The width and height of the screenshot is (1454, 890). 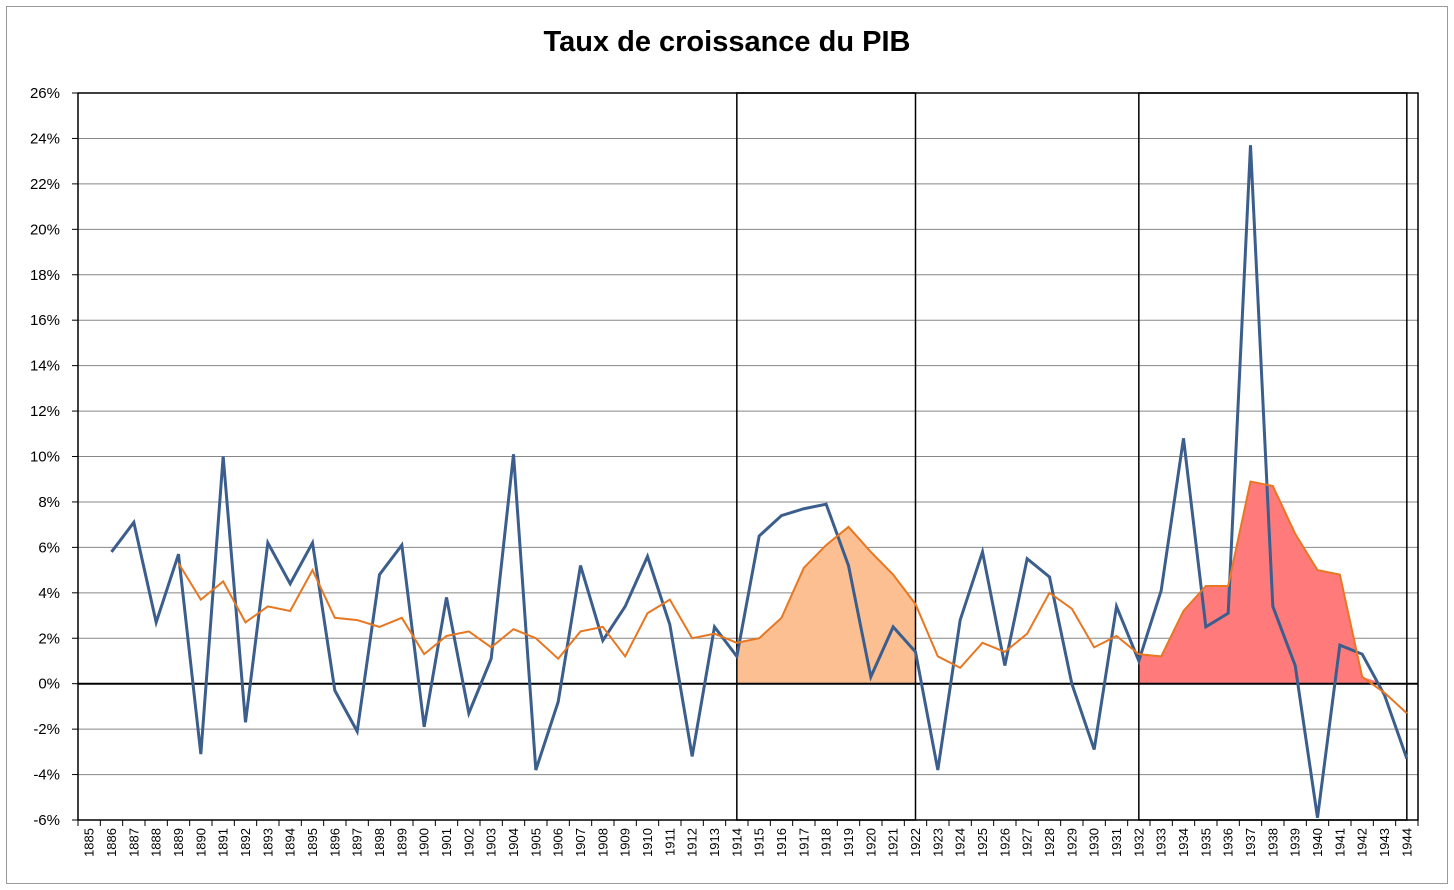 I want to click on x-tick-label: 1911, so click(x=669, y=842).